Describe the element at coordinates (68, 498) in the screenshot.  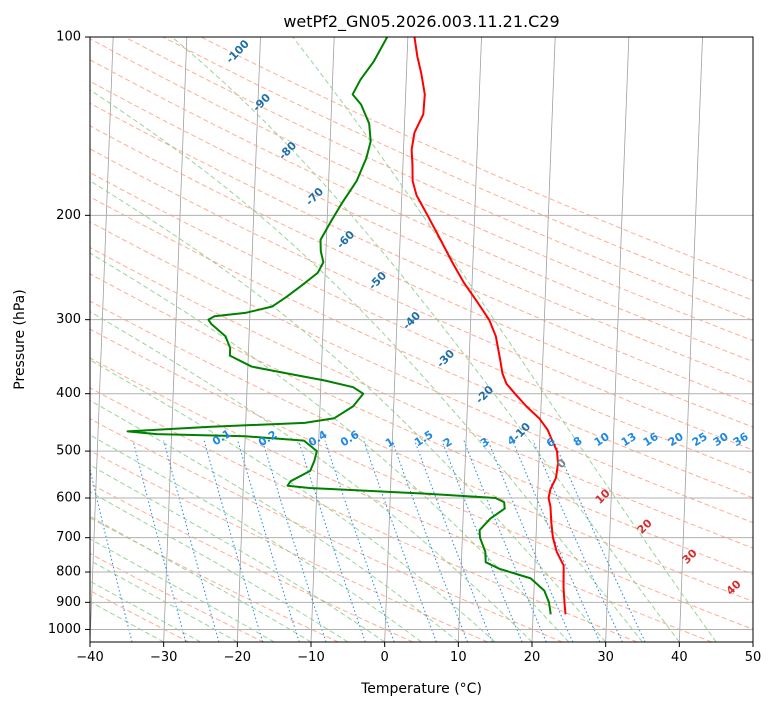
I see `y-tick-label: 600` at that location.